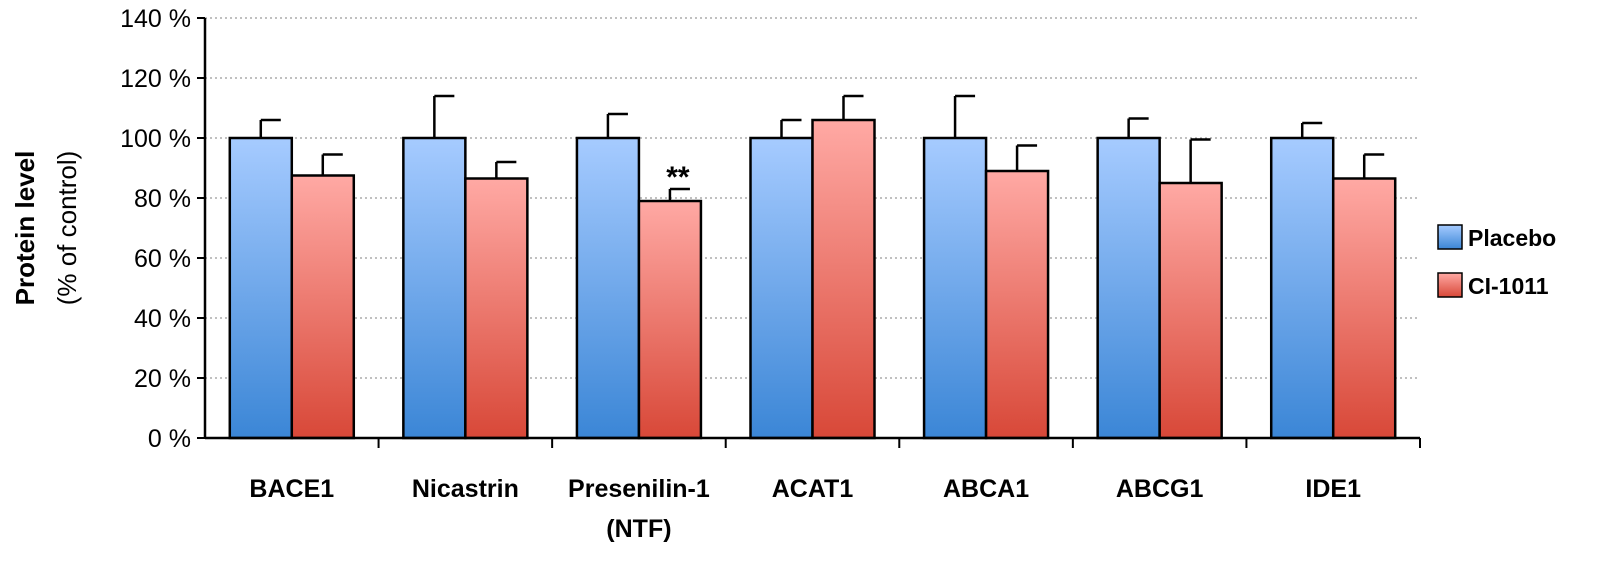  Describe the element at coordinates (169, 439) in the screenshot. I see `y-tick-label: 0 %` at that location.